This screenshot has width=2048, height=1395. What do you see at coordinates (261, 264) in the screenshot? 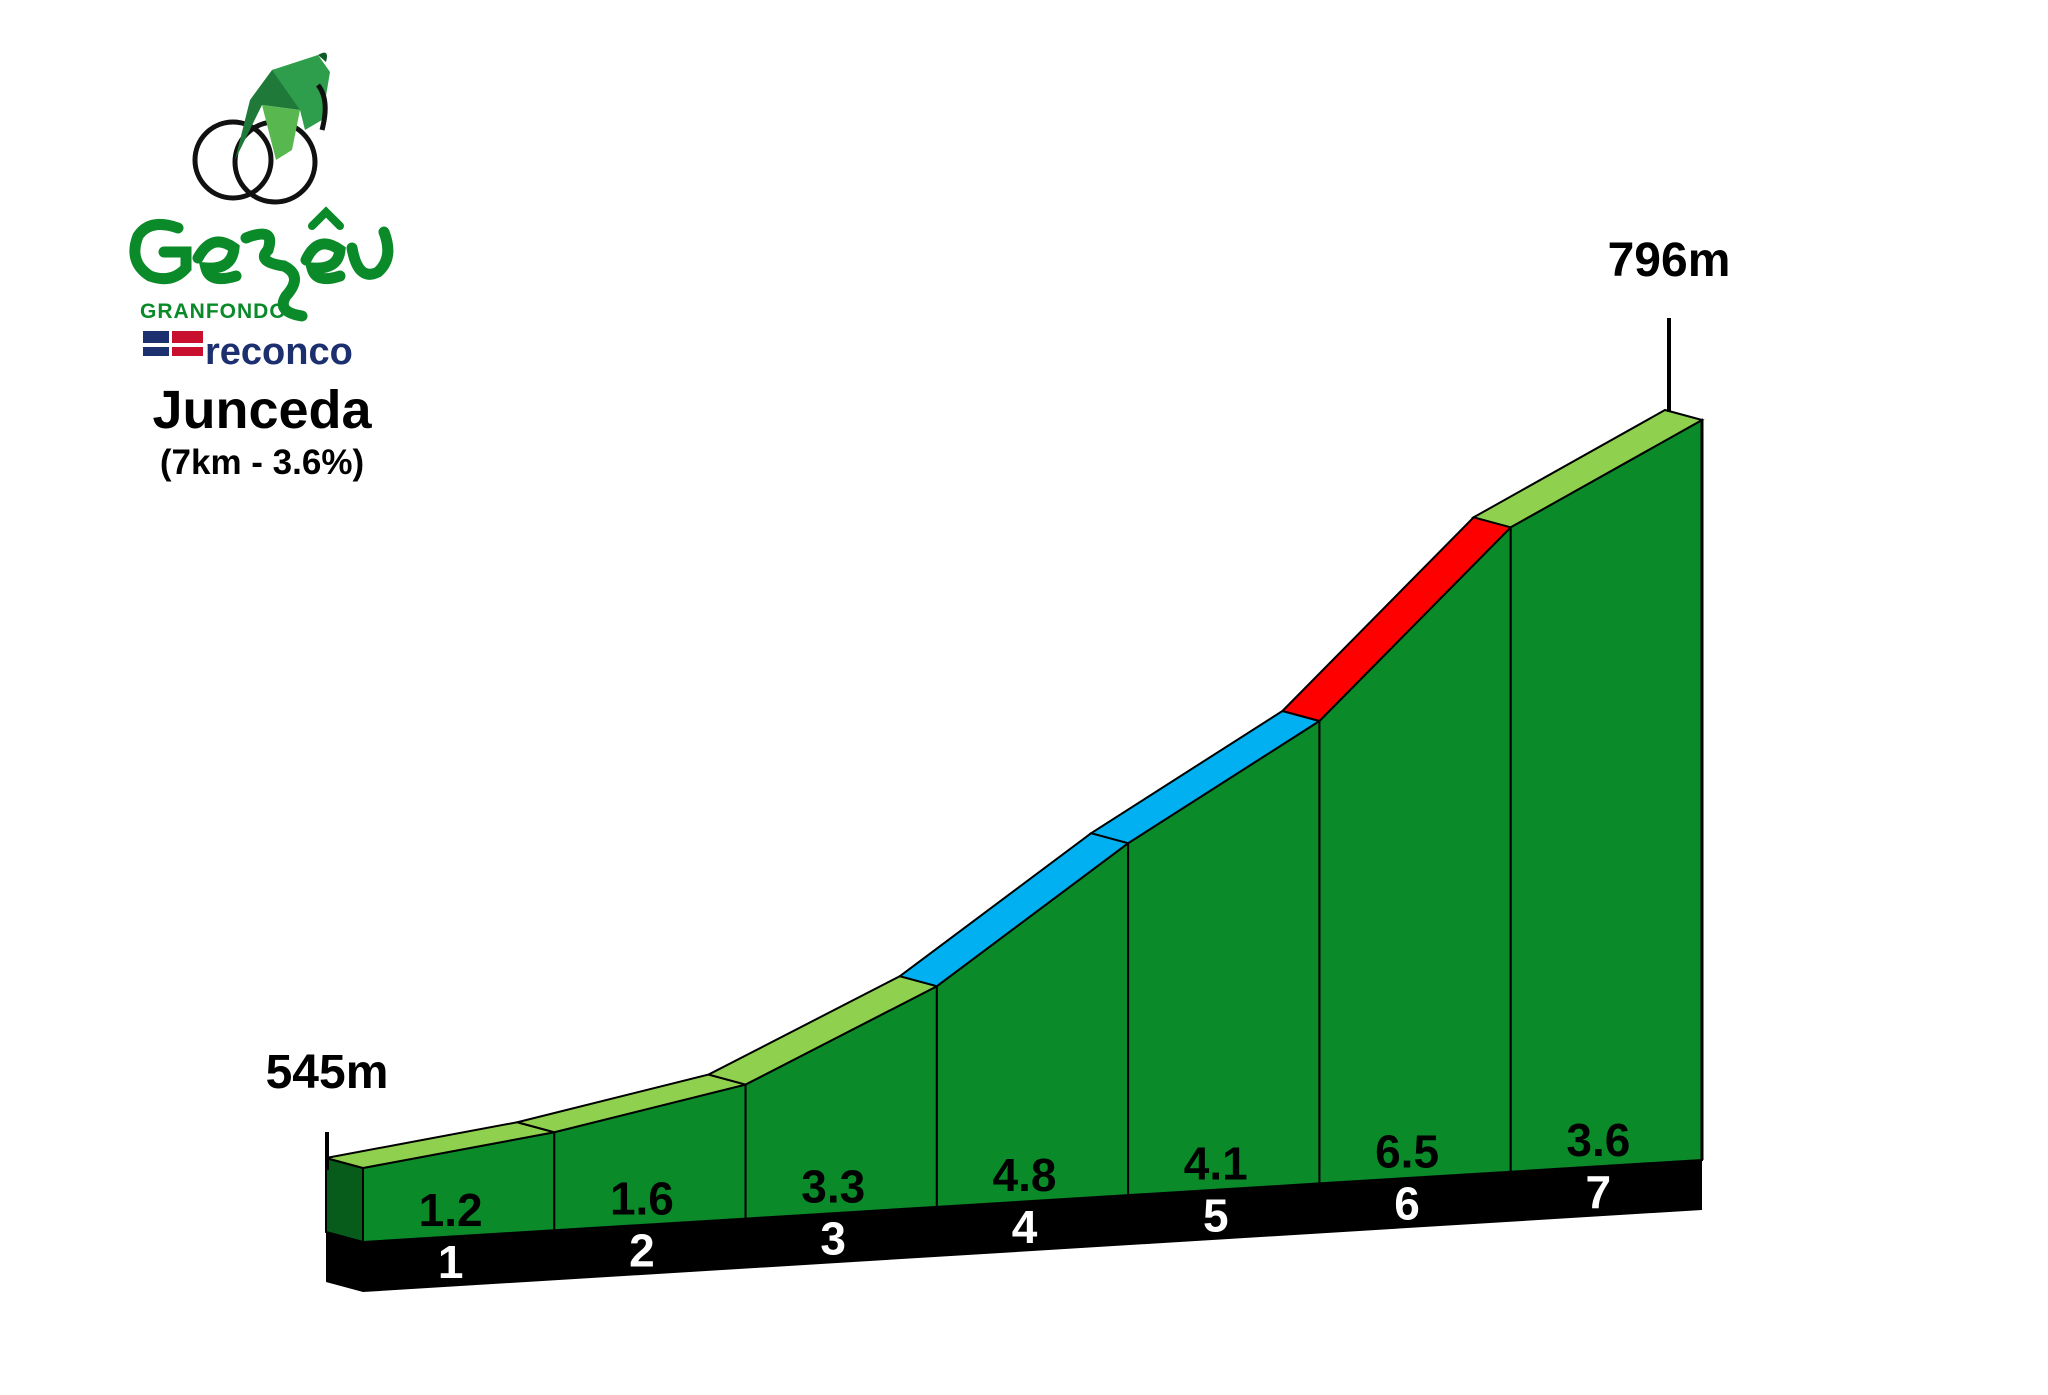
I see `geres-logo` at bounding box center [261, 264].